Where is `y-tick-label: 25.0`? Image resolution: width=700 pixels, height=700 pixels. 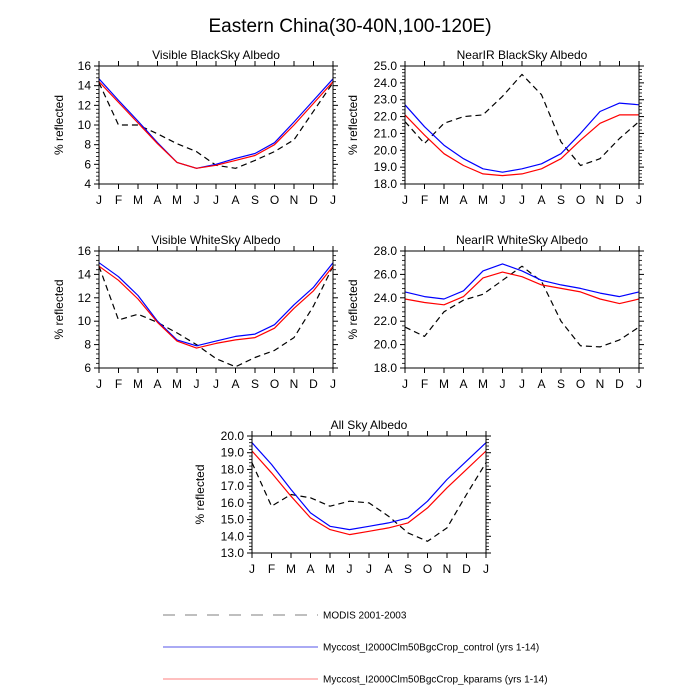 y-tick-label: 25.0 is located at coordinates (386, 66).